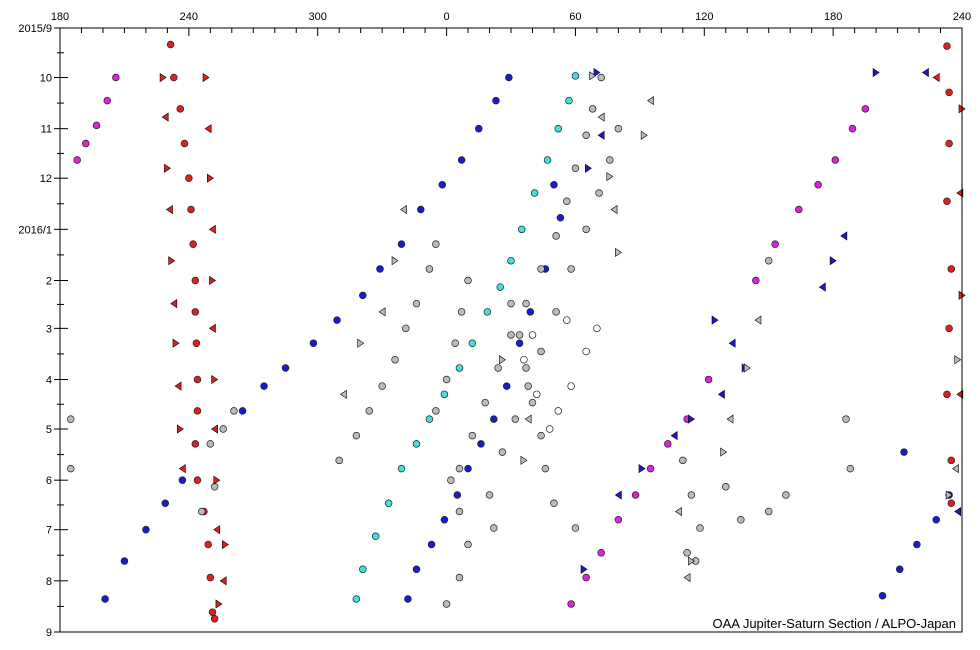 This screenshot has height=650, width=980. Describe the element at coordinates (575, 17) in the screenshot. I see `x-tick-label: 60` at that location.